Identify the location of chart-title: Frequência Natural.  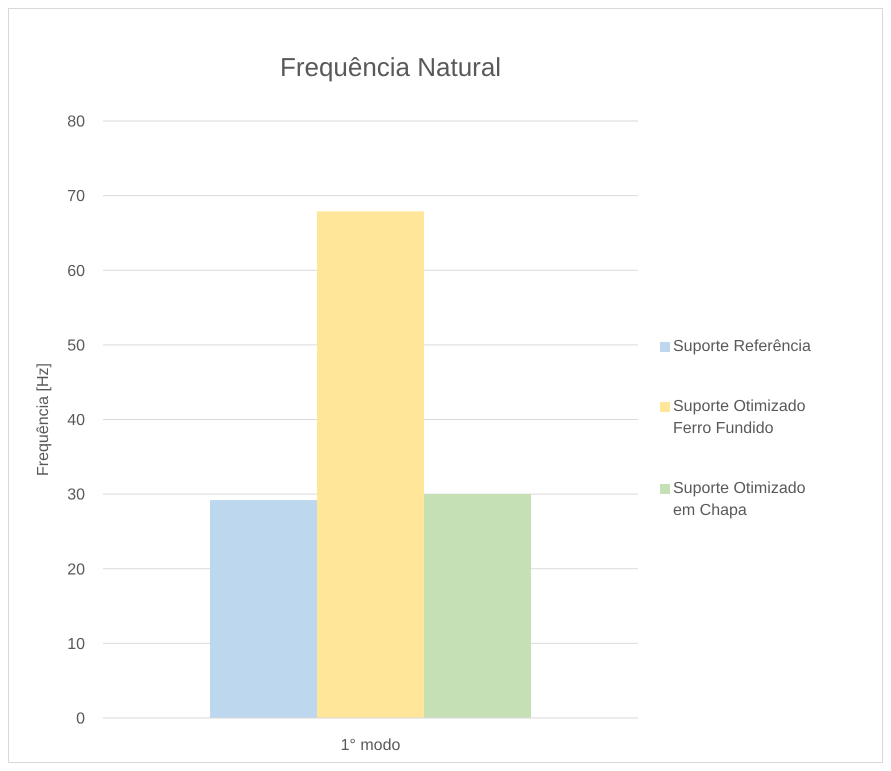
(391, 67).